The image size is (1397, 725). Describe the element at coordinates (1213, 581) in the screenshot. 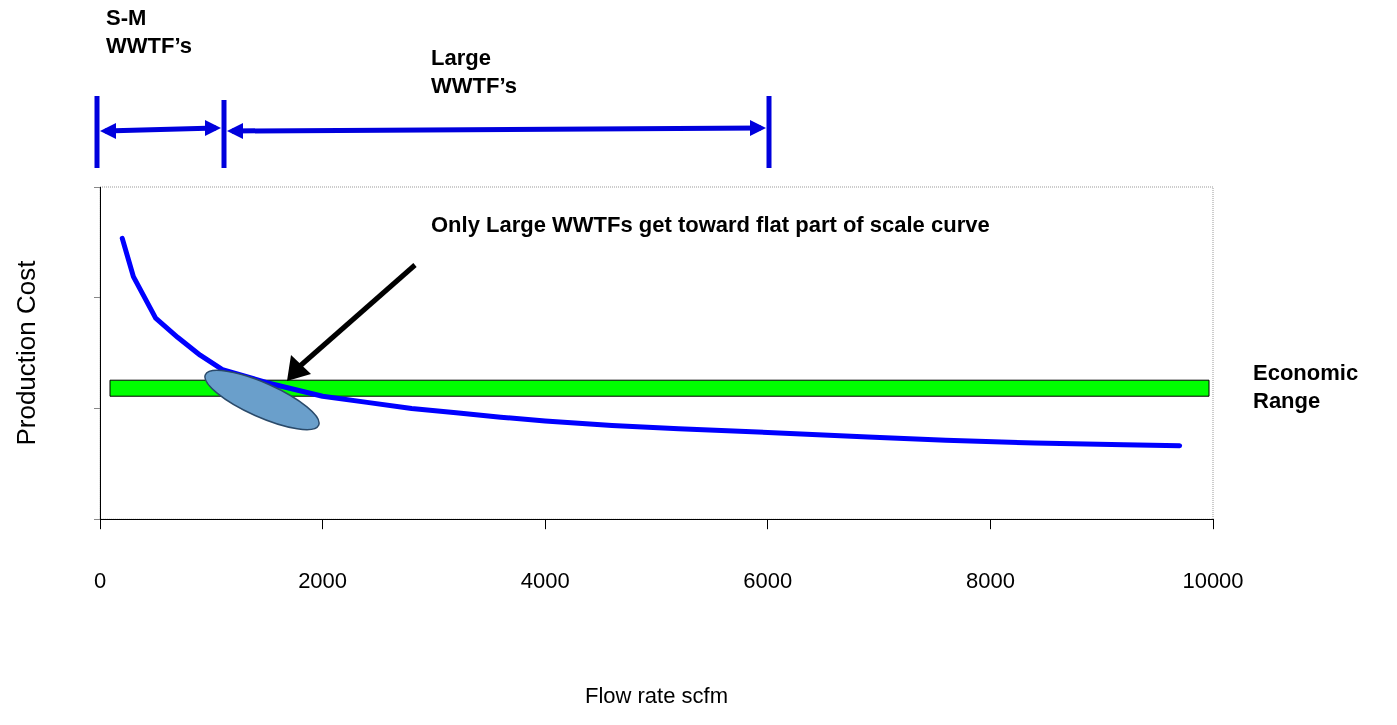

I see `x-tick-label: 10000` at that location.